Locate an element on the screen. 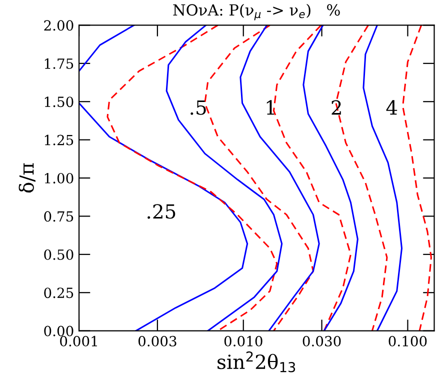  series-label: .25 is located at coordinates (162, 211).